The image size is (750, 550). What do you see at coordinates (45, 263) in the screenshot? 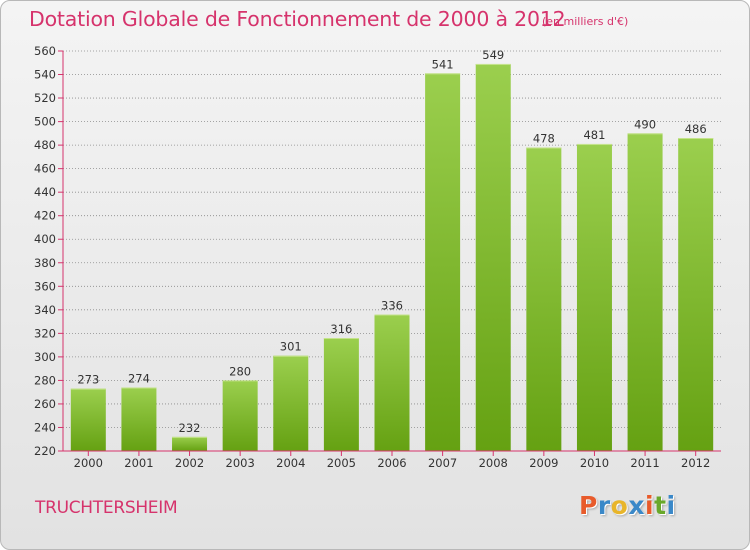
I see `y-tick-label: 380` at bounding box center [45, 263].